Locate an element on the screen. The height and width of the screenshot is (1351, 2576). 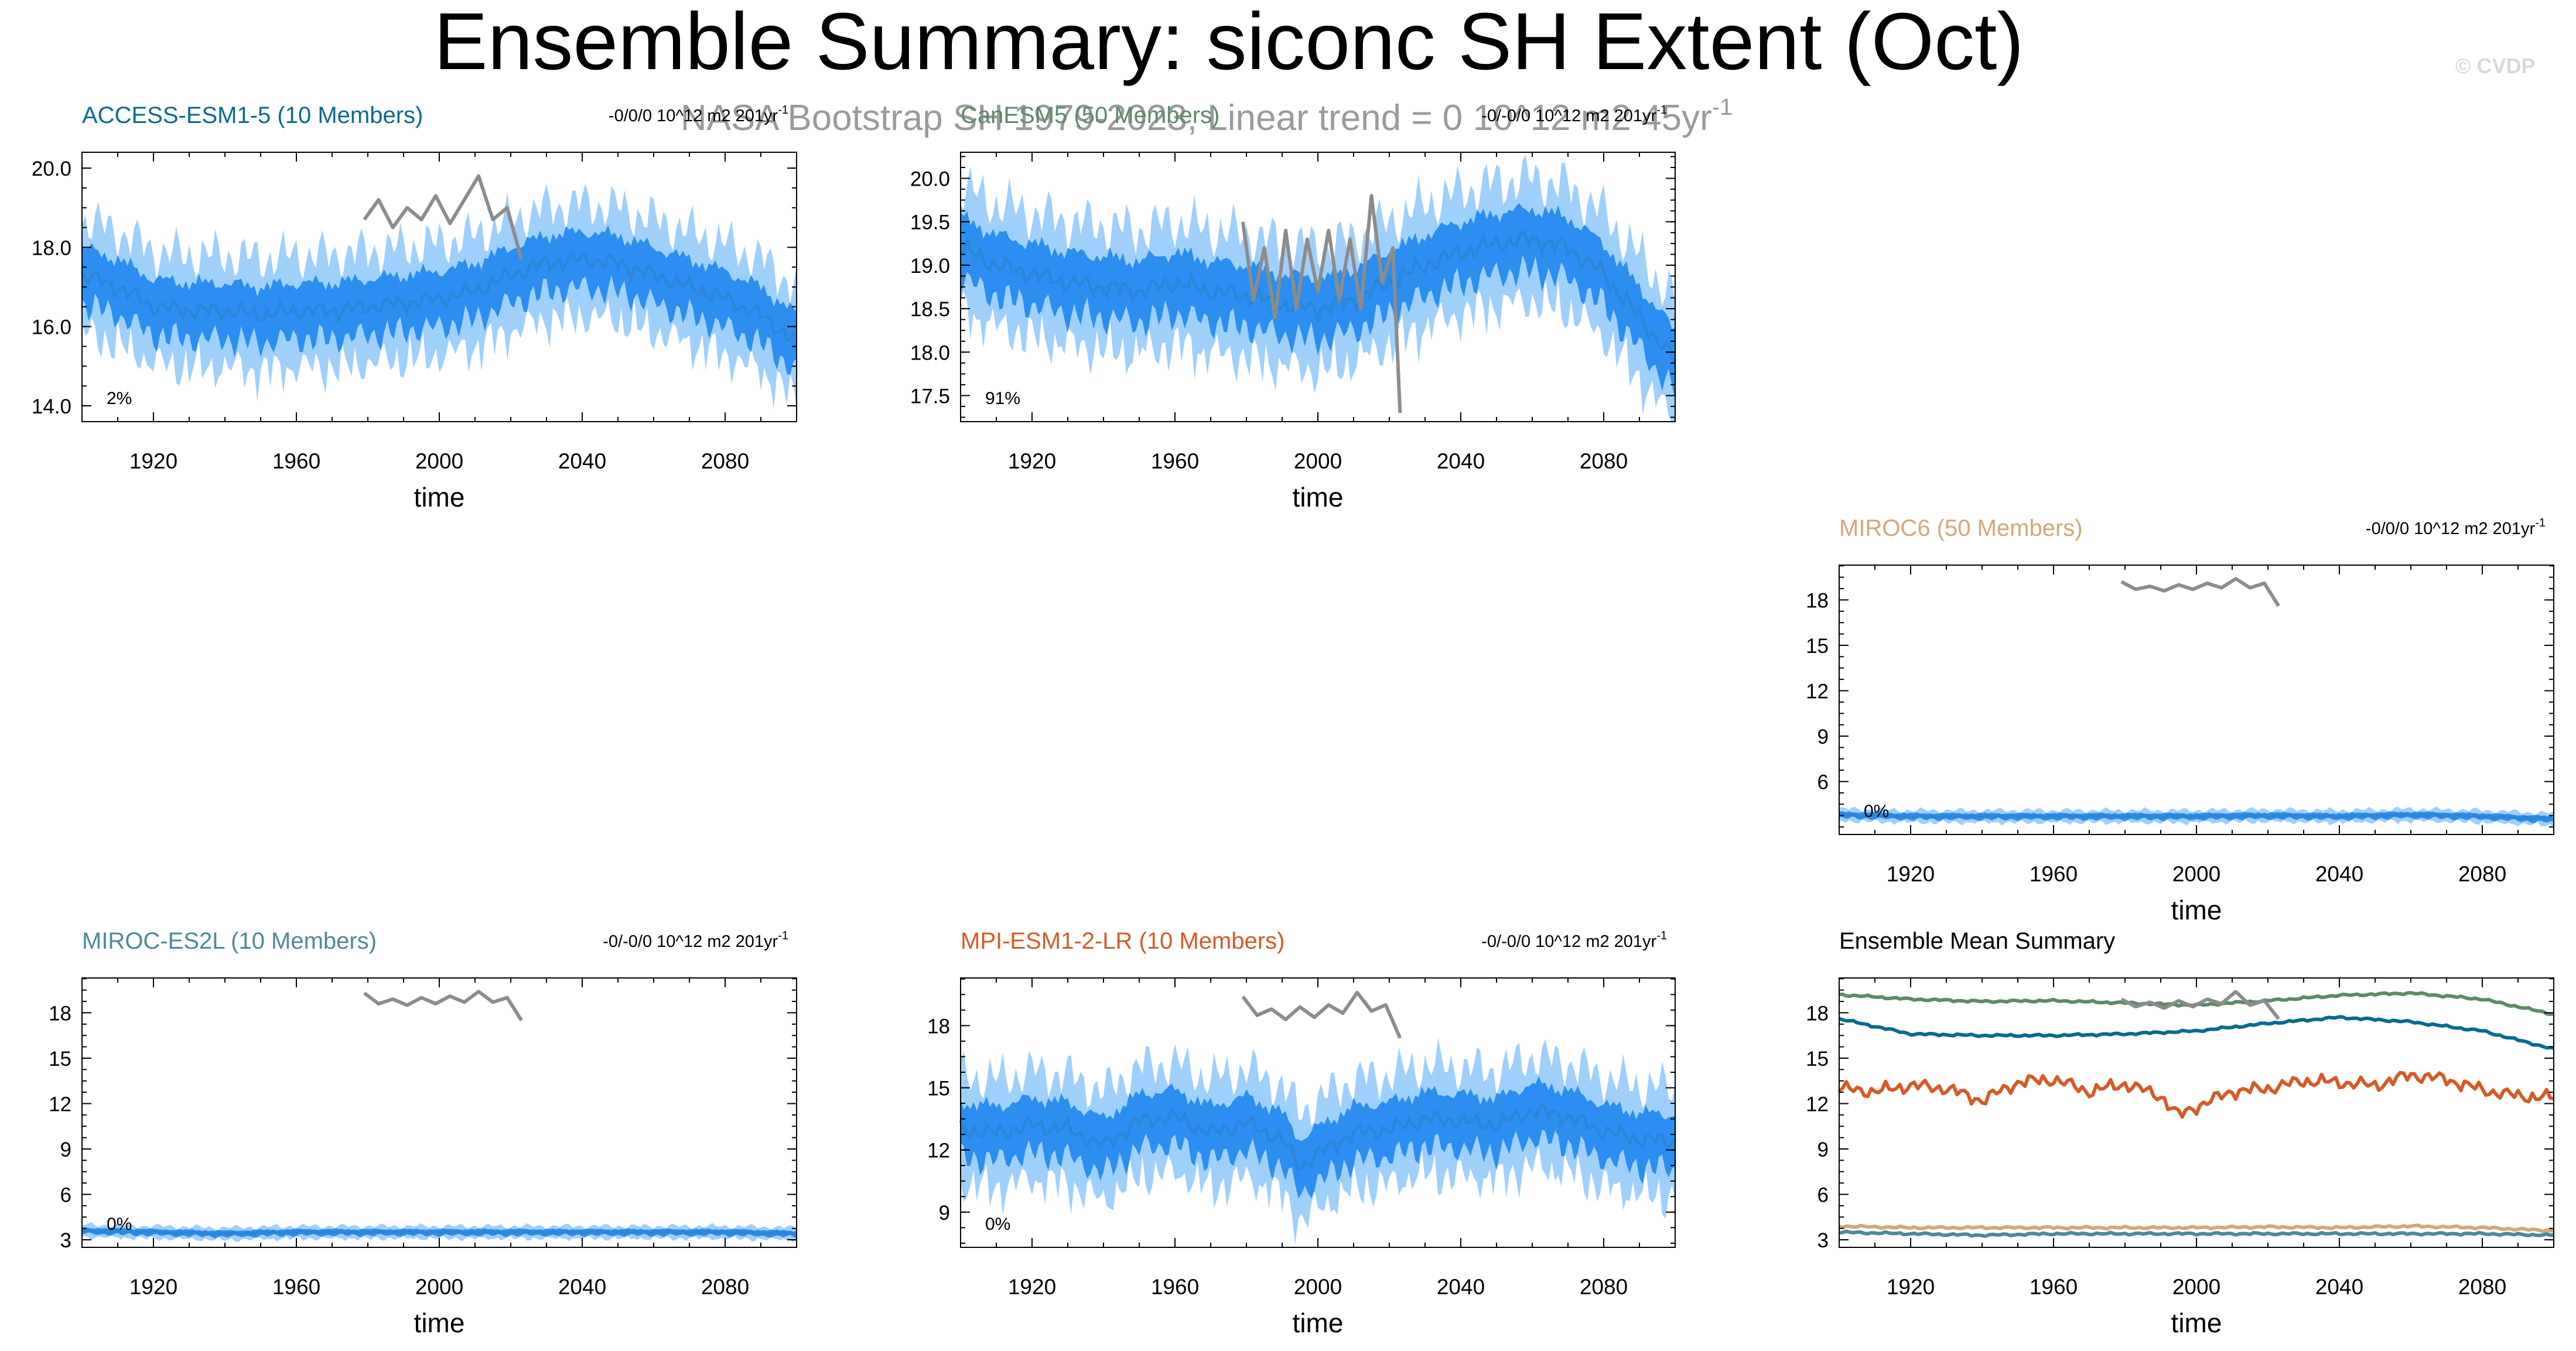
percent-label: 2% is located at coordinates (120, 398).